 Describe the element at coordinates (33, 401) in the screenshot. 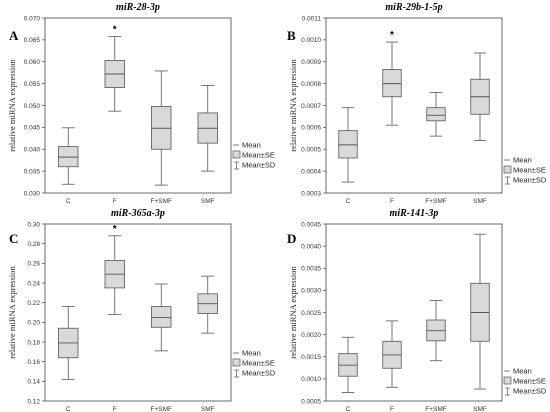

I see `y-tick-label: 0.12` at that location.